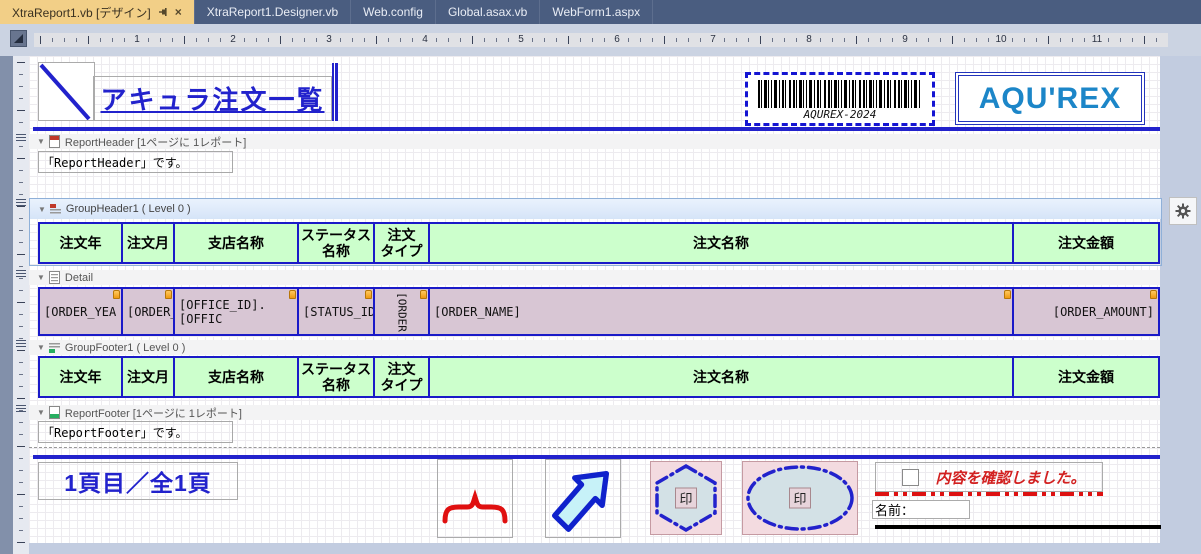 The width and height of the screenshot is (1201, 554). What do you see at coordinates (721, 311) in the screenshot?
I see `field-order-name: [ORDER_NAME]` at bounding box center [721, 311].